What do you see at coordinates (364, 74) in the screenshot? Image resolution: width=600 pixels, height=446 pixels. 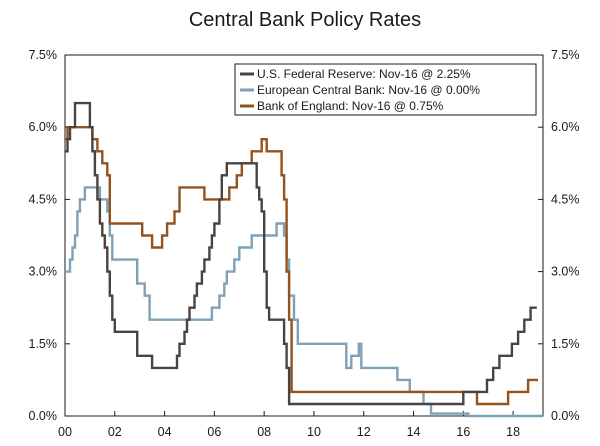 I see `legend-label-fed: U.S. Federal Reserve: Nov-16 @ 2.25%` at bounding box center [364, 74].